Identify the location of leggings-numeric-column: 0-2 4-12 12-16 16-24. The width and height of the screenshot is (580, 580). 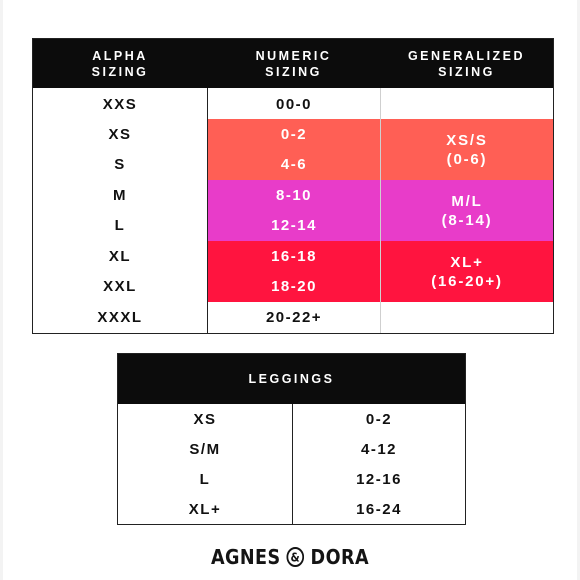
(378, 464).